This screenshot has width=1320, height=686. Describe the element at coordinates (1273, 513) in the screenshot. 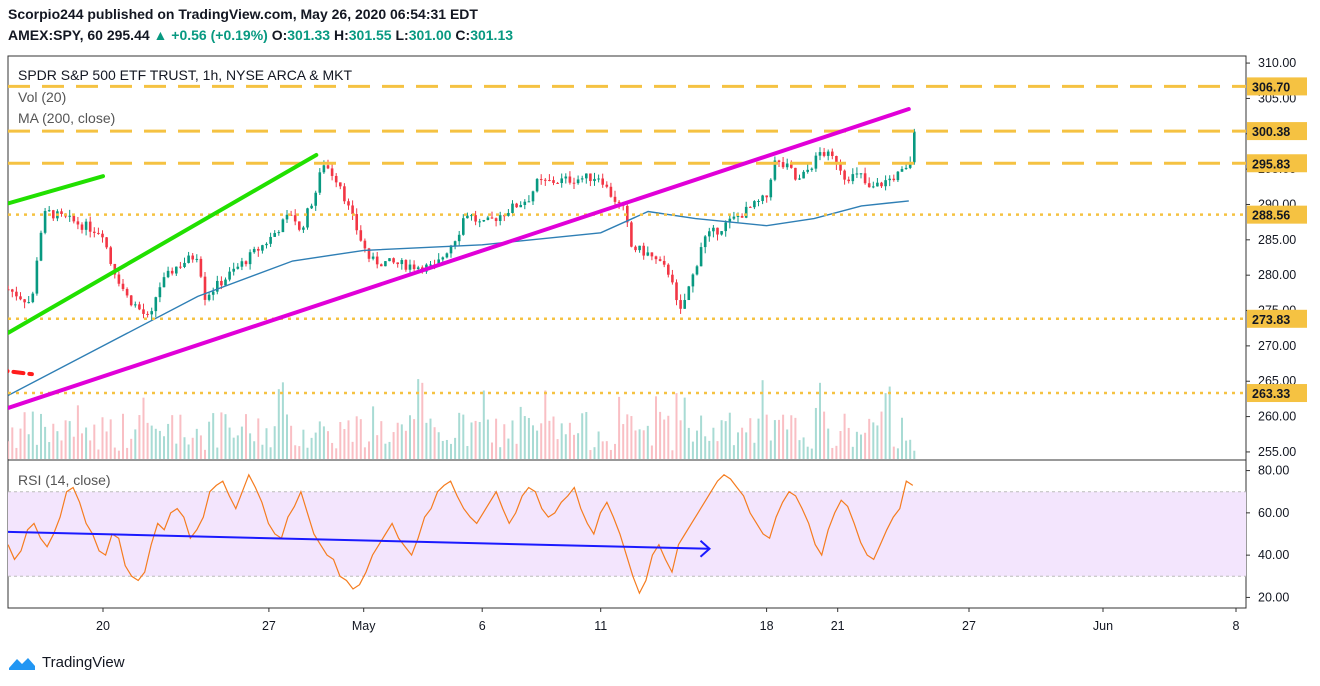

I see `rsi-tick-label: 60.00` at that location.